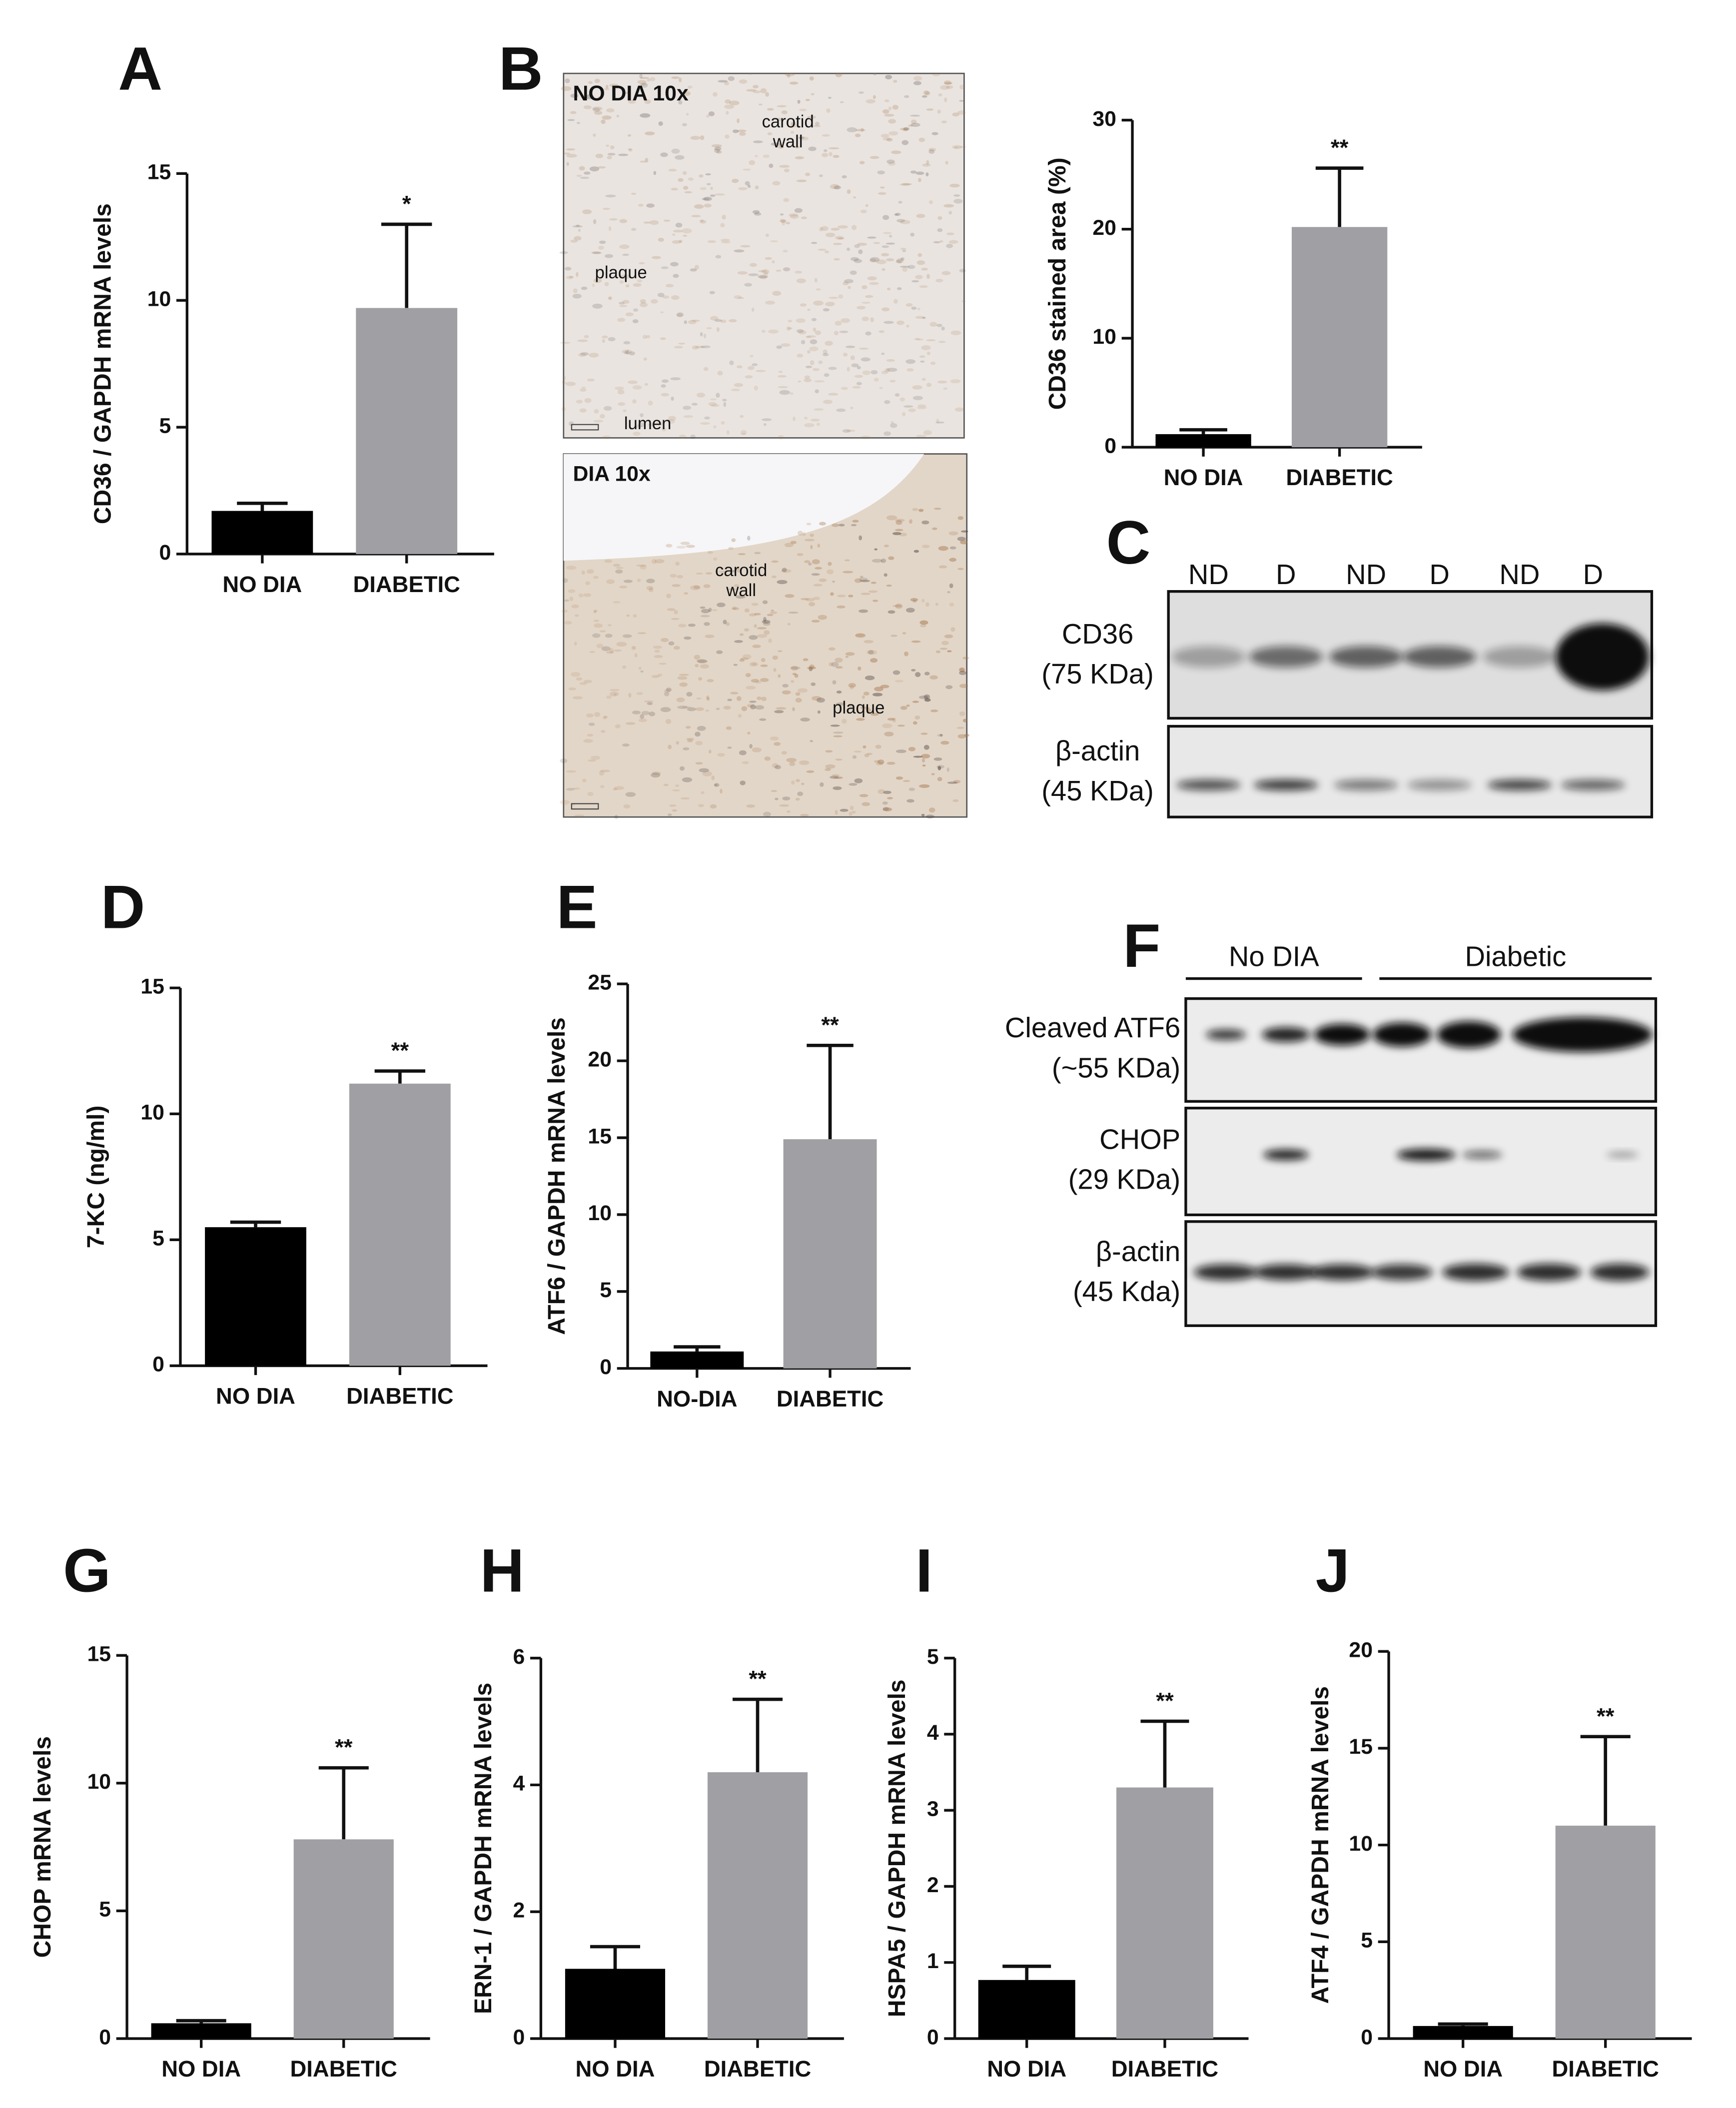 The height and width of the screenshot is (2108, 1736). What do you see at coordinates (741, 570) in the screenshot?
I see `micrograph-label: carotid` at bounding box center [741, 570].